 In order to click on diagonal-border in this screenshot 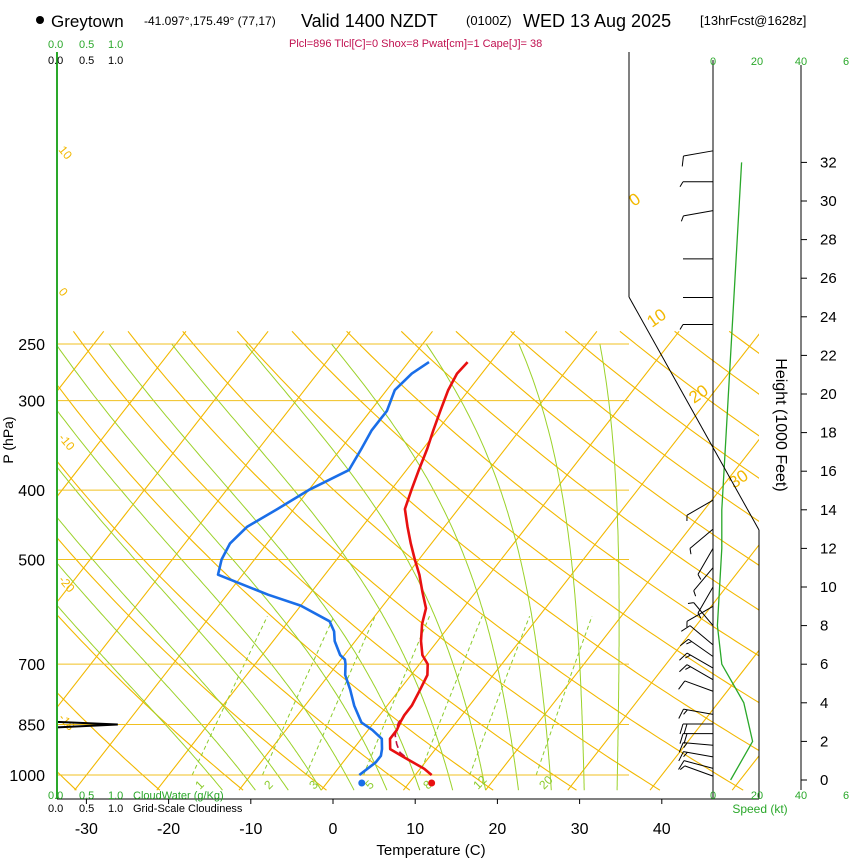, I will do `click(694, 413)`.